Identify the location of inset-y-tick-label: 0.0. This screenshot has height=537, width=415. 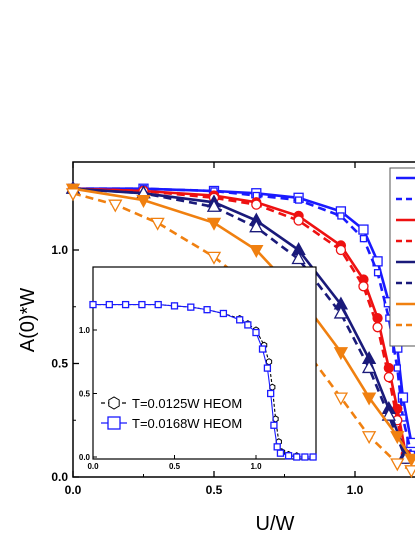
(85, 457).